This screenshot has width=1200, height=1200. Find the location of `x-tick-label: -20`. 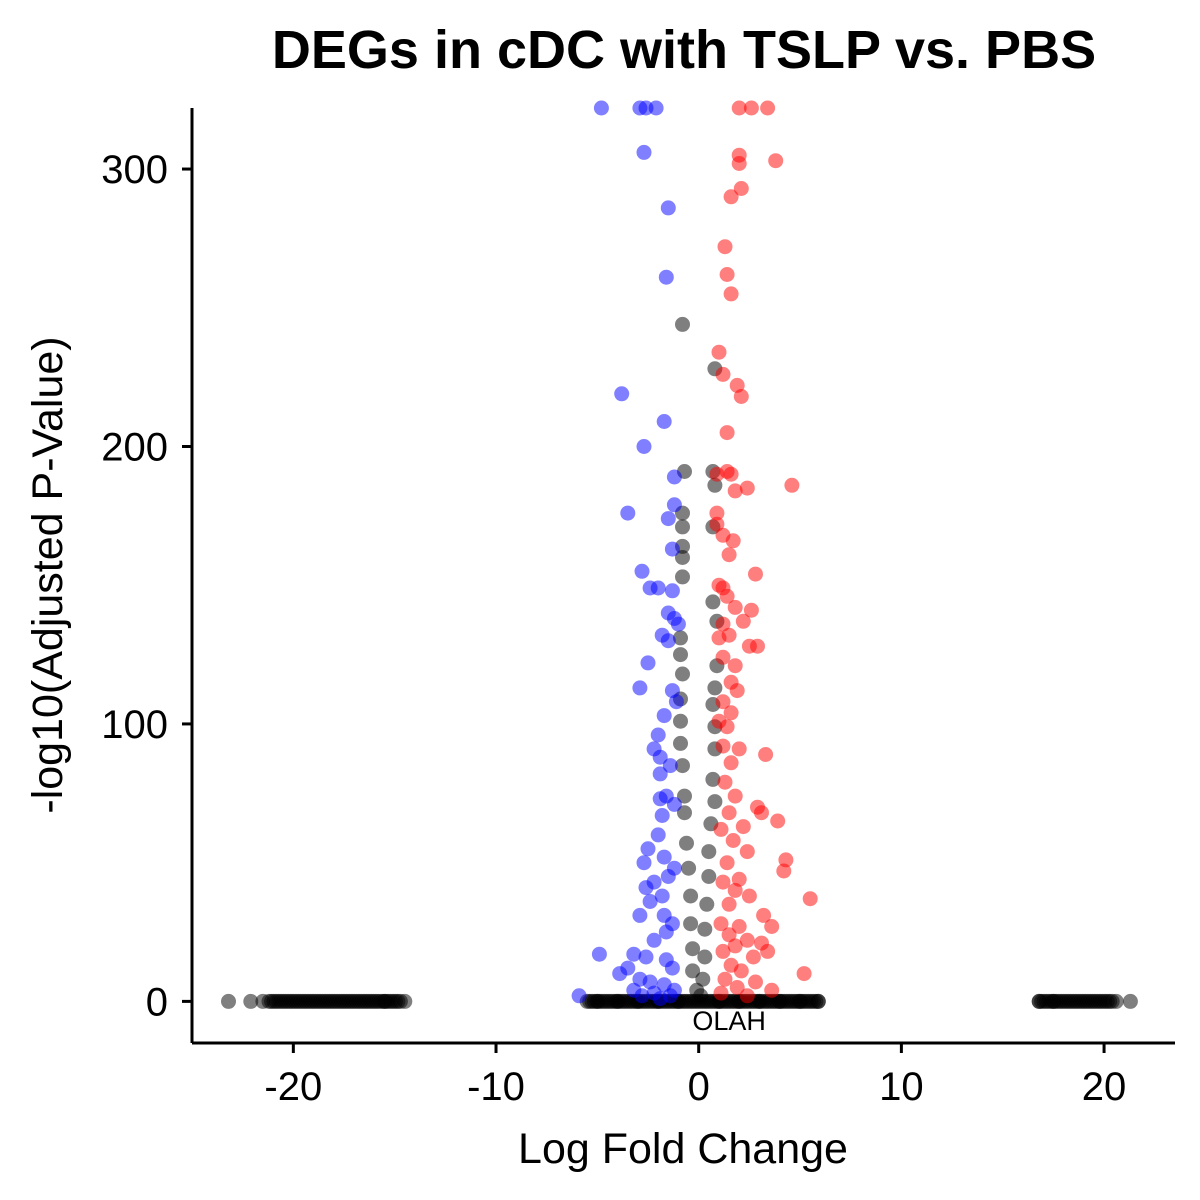

x-tick-label: -20 is located at coordinates (293, 1087).